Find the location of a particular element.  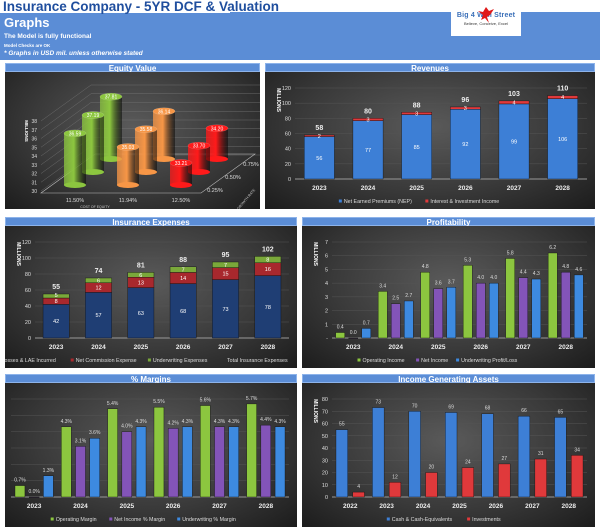

y-tick-label: 34 is located at coordinates (34, 157).